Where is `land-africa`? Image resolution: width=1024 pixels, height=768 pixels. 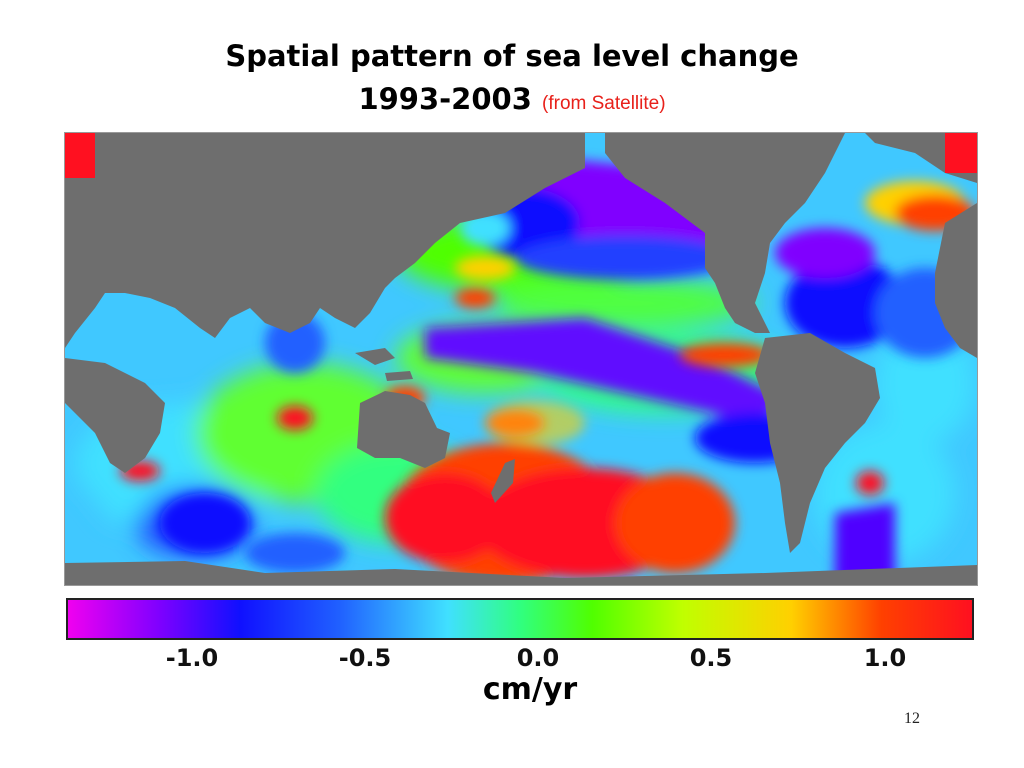
land-africa is located at coordinates (115, 415).